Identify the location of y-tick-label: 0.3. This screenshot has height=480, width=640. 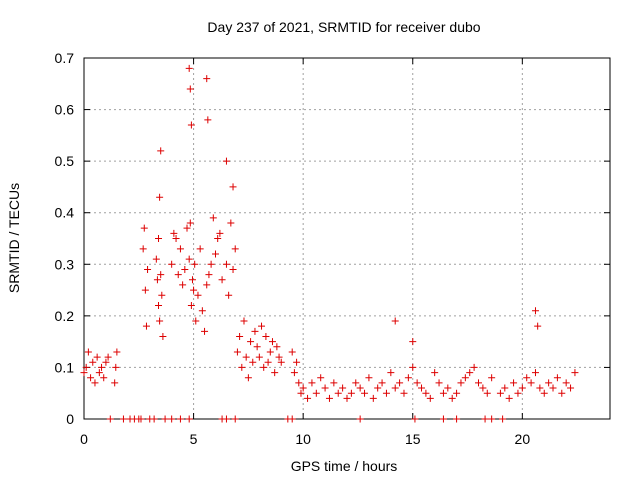
(65, 264).